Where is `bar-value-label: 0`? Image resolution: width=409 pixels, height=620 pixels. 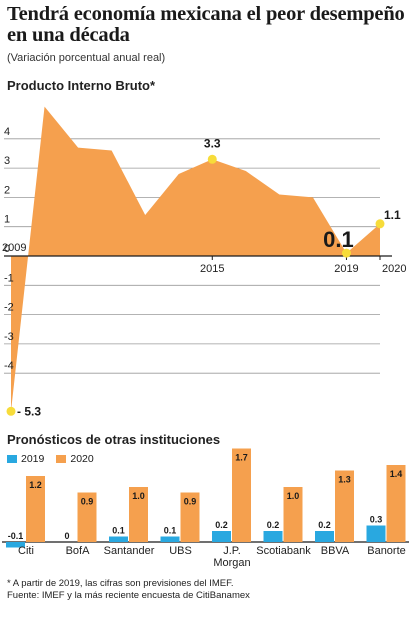
bar-value-label: 0 is located at coordinates (66, 536).